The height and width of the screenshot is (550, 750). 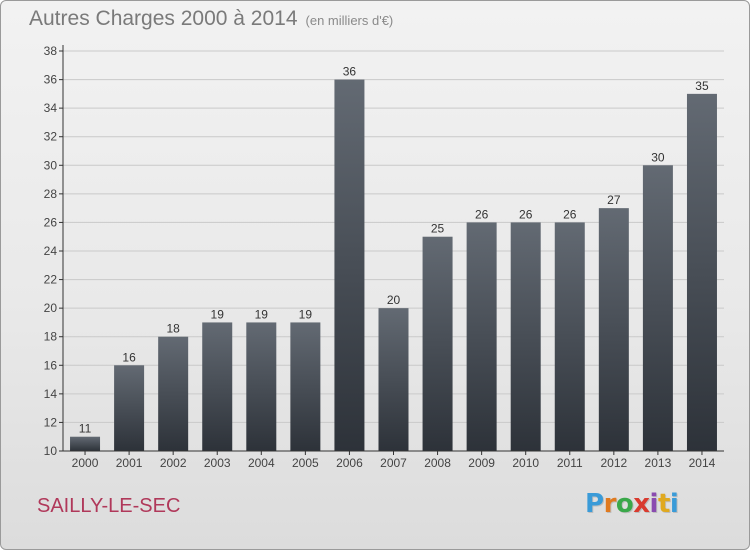 I want to click on x-tick-label: 2006, so click(x=349, y=463).